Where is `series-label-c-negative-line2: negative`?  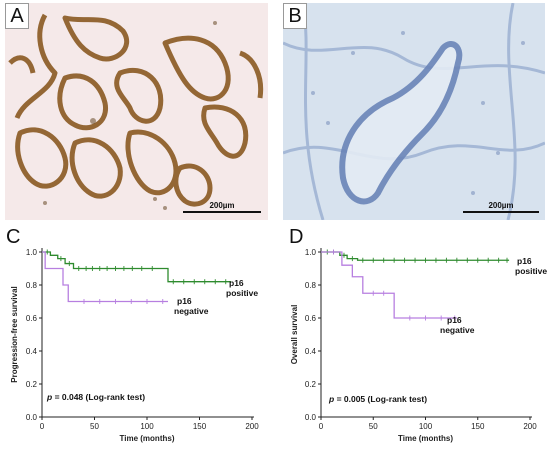 series-label-c-negative-line2: negative is located at coordinates (191, 311).